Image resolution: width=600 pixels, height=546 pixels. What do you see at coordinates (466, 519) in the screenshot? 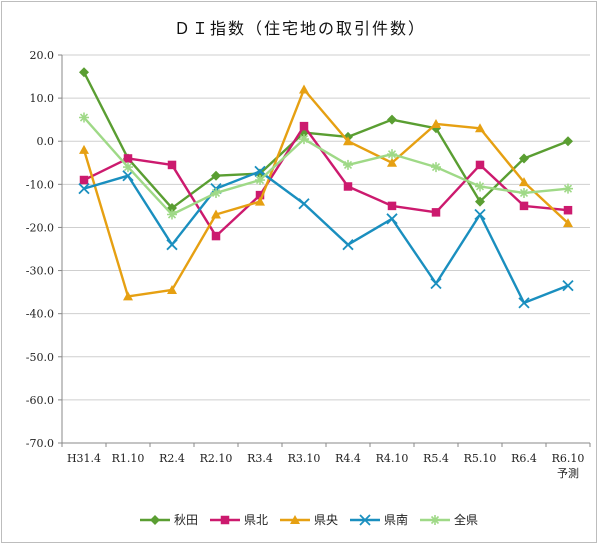
I see `legend-label: 全県` at bounding box center [466, 519].